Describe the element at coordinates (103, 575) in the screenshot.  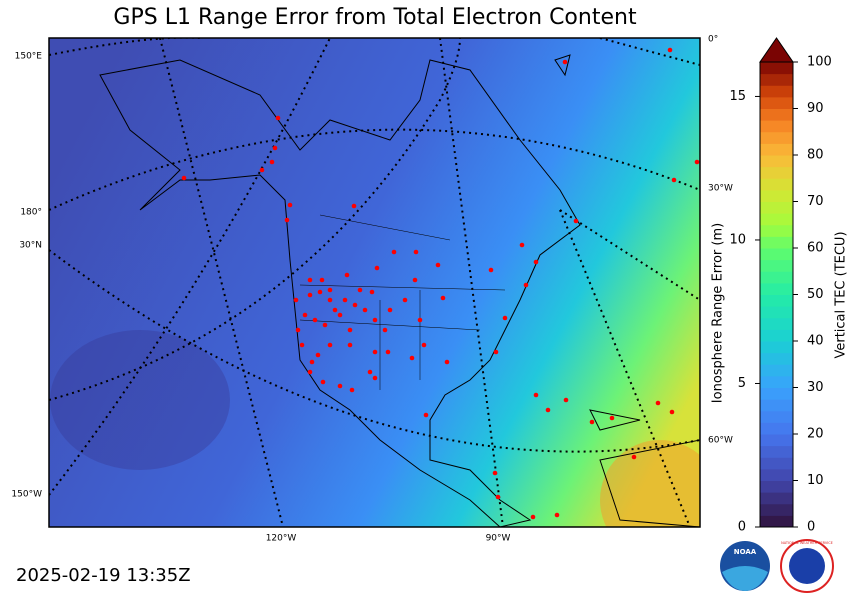
I see `timestamp: 2025-02-19 13:35Z` at that location.